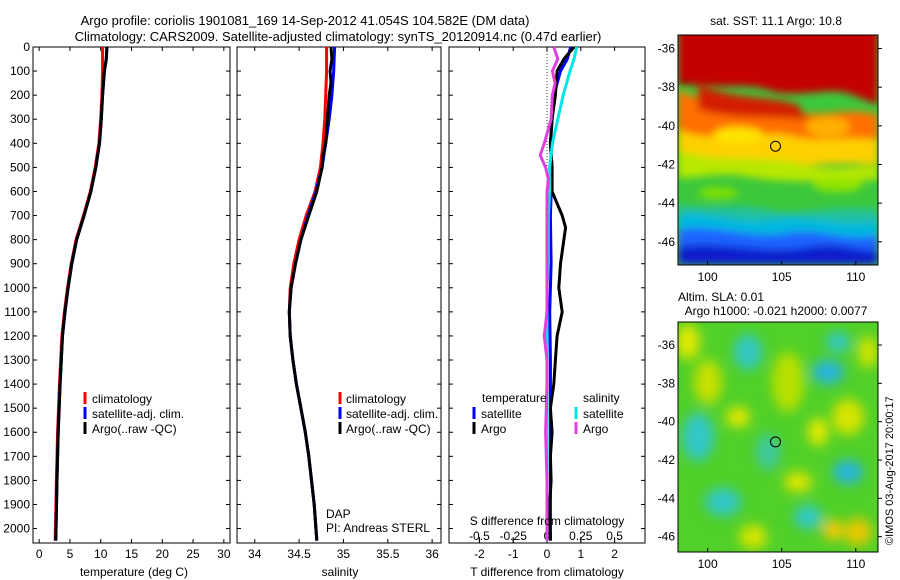 The height and width of the screenshot is (580, 900). I want to click on depth-tick-label: 100, so click(20, 71).